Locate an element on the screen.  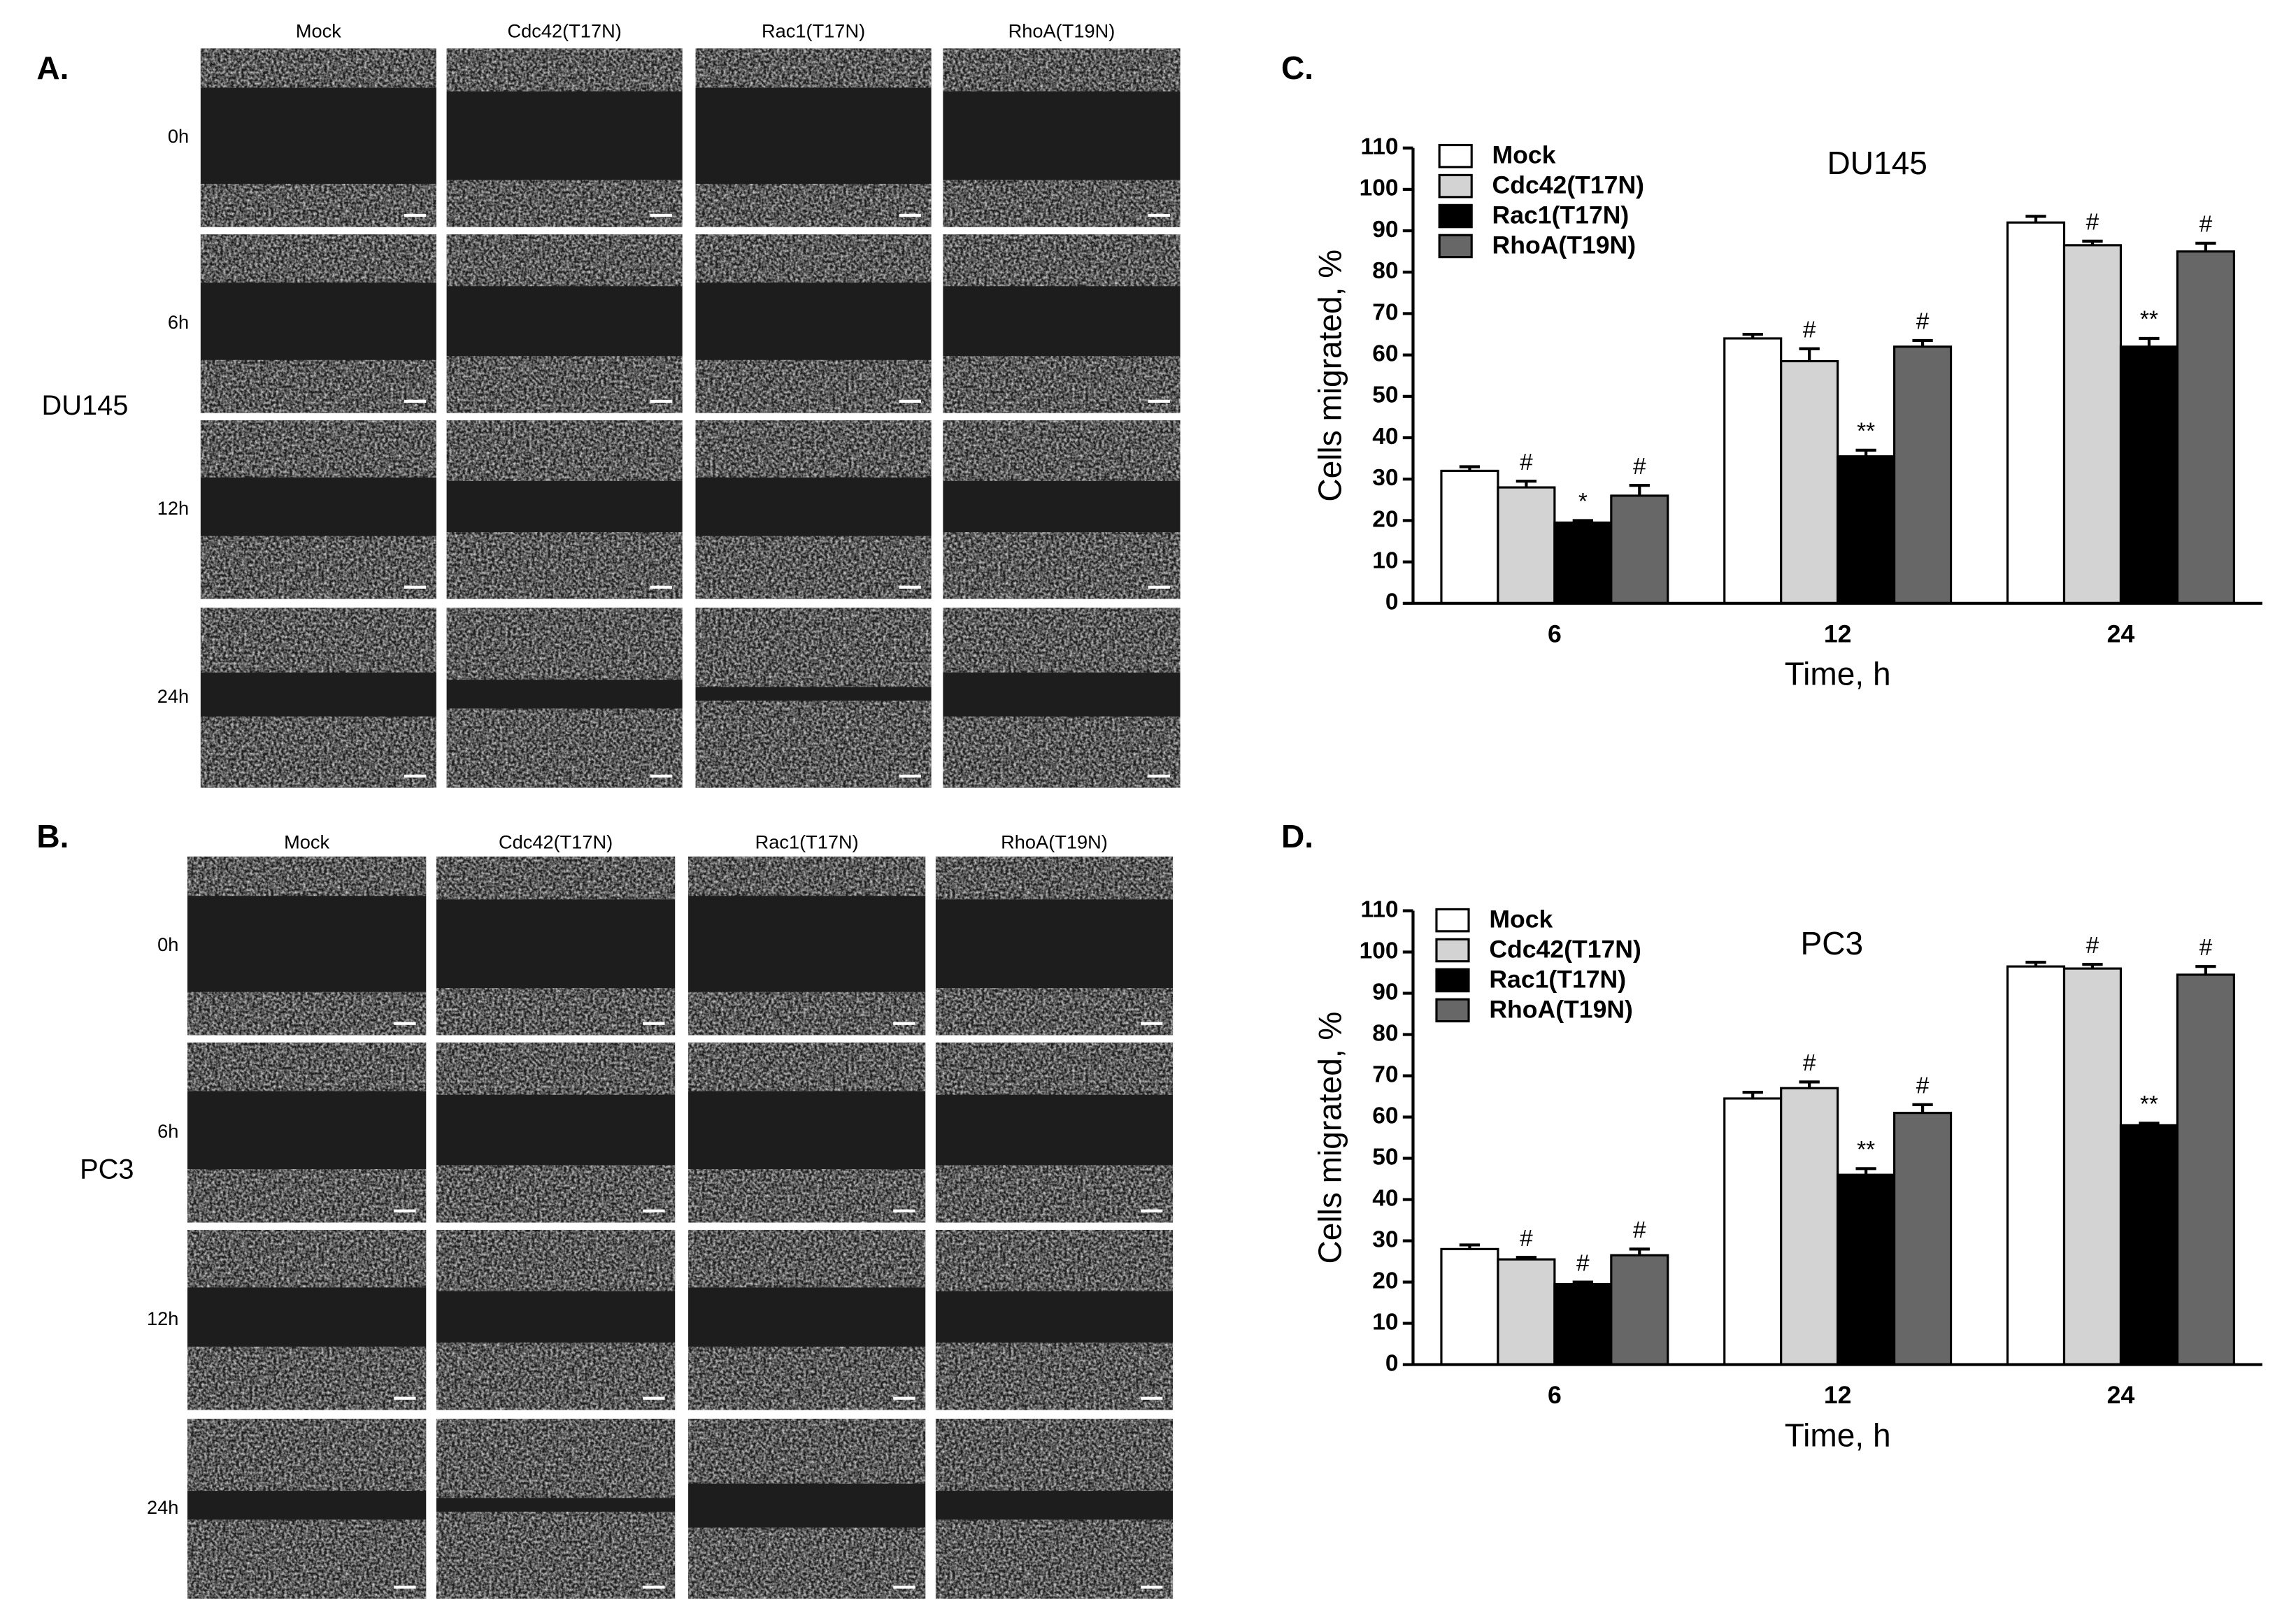
legend-label: Cdc42(T17N) is located at coordinates (1568, 185).